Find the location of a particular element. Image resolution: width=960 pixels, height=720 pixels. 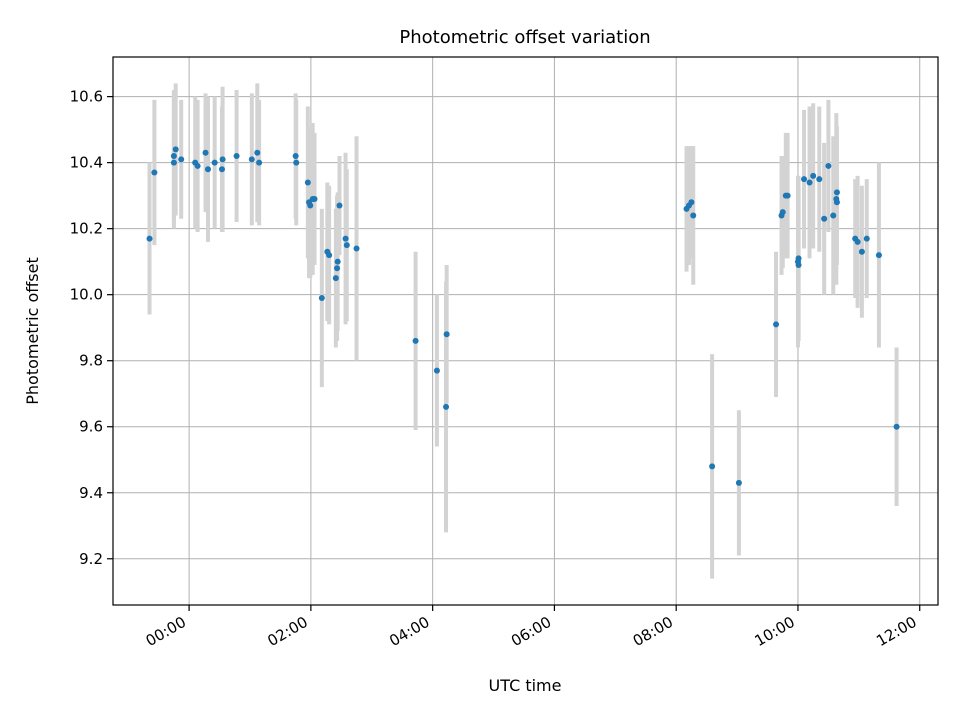

chart-title: Photometric offset variation is located at coordinates (524, 37).